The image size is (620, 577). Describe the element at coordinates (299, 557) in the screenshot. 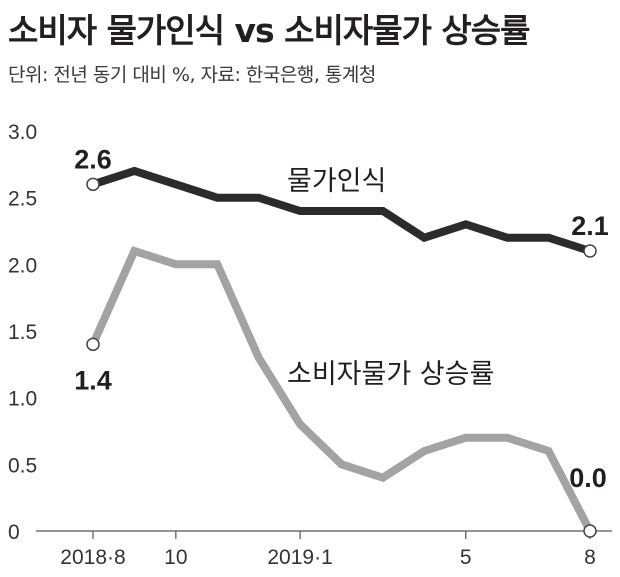

I see `x-tick-label: 2019·1` at that location.